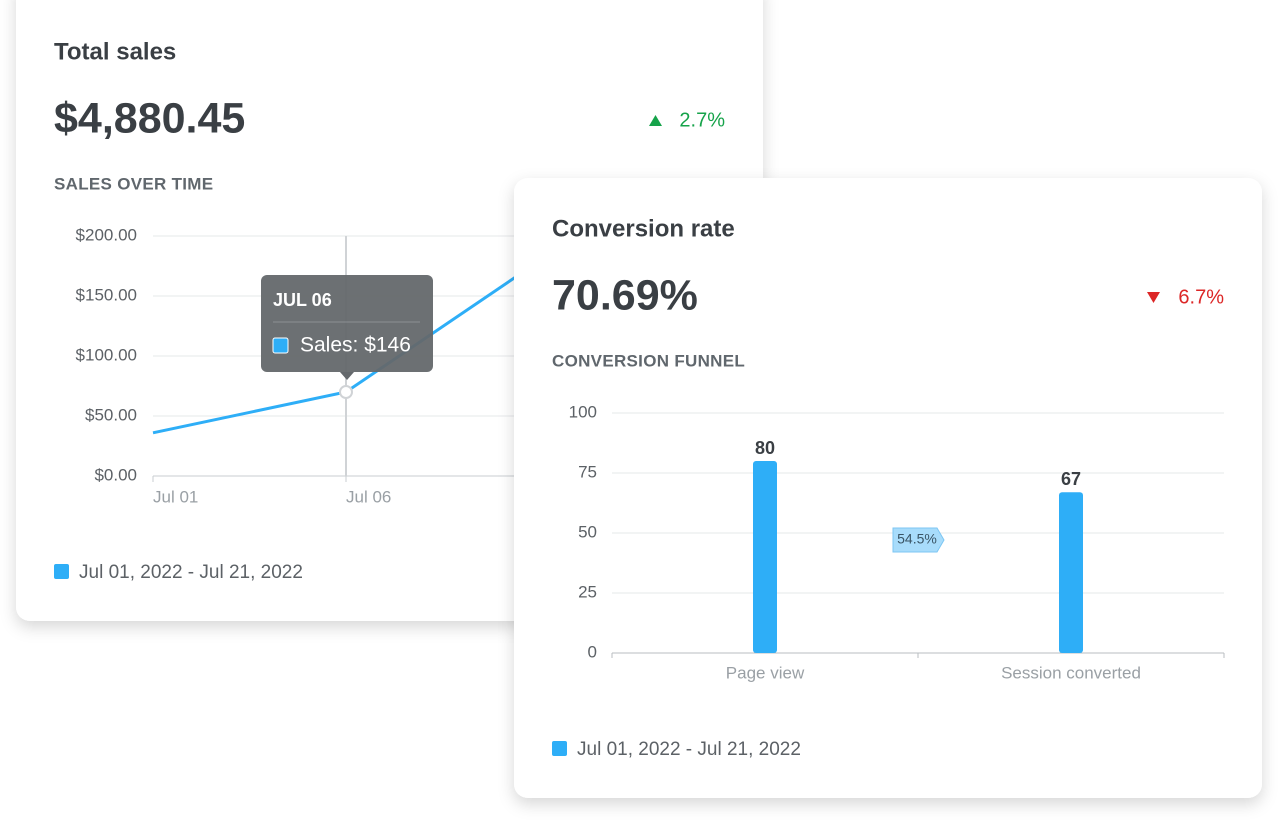 The image size is (1278, 831). I want to click on tooltip-swatch, so click(280, 345).